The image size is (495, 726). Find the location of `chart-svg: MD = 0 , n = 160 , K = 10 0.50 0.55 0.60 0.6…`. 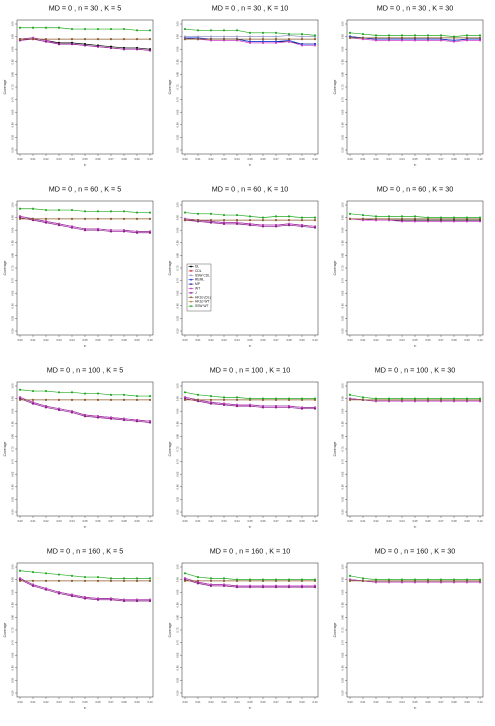

chart-svg: MD = 0 , n = 160 , K = 10 0.50 0.55 0.60 0.6… is located at coordinates (243, 628).